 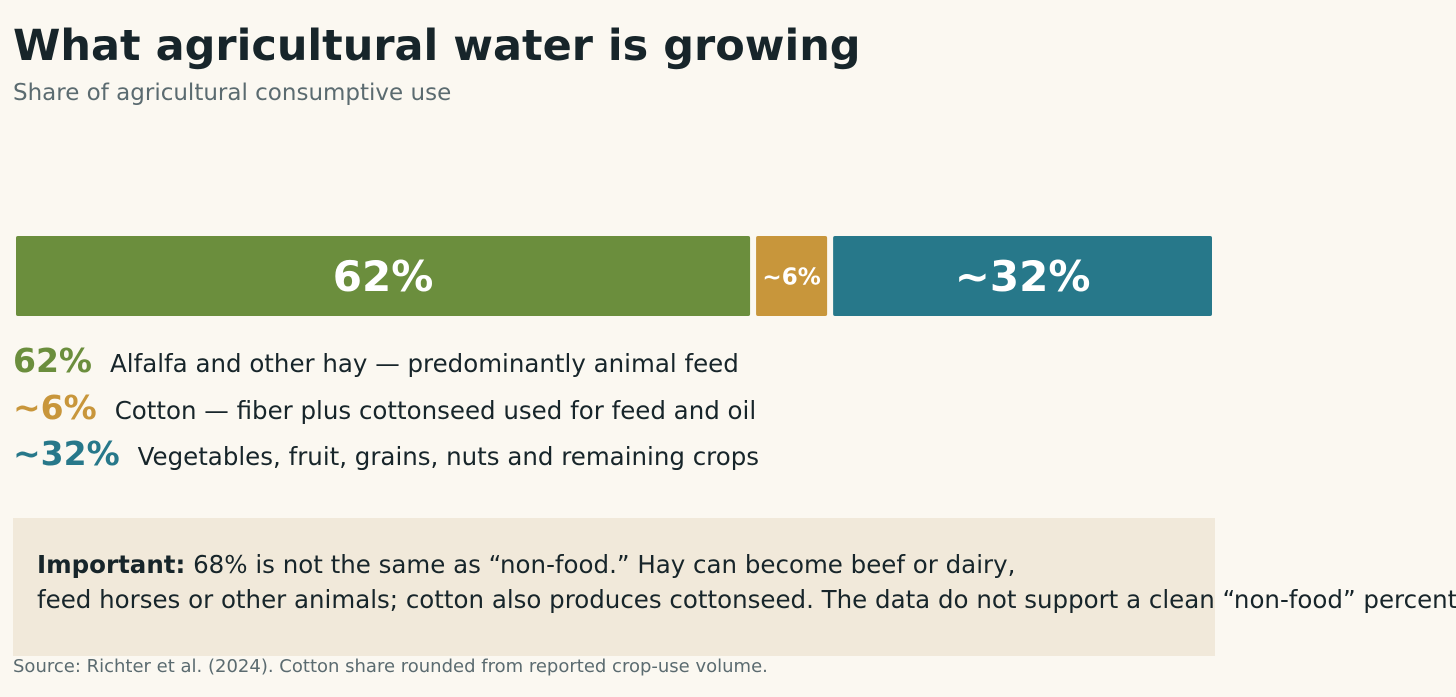 I want to click on bar-data-label: ~32%, so click(x=1023, y=276).